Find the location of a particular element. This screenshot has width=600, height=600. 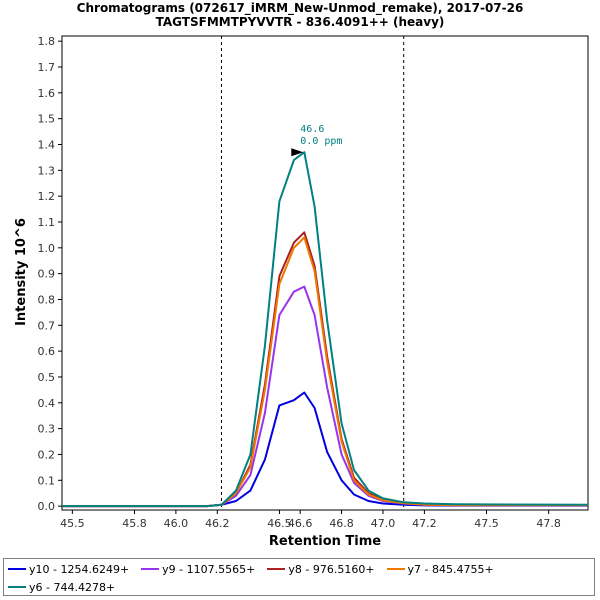

peak-ppm-label: 0.0 ppm is located at coordinates (321, 141).